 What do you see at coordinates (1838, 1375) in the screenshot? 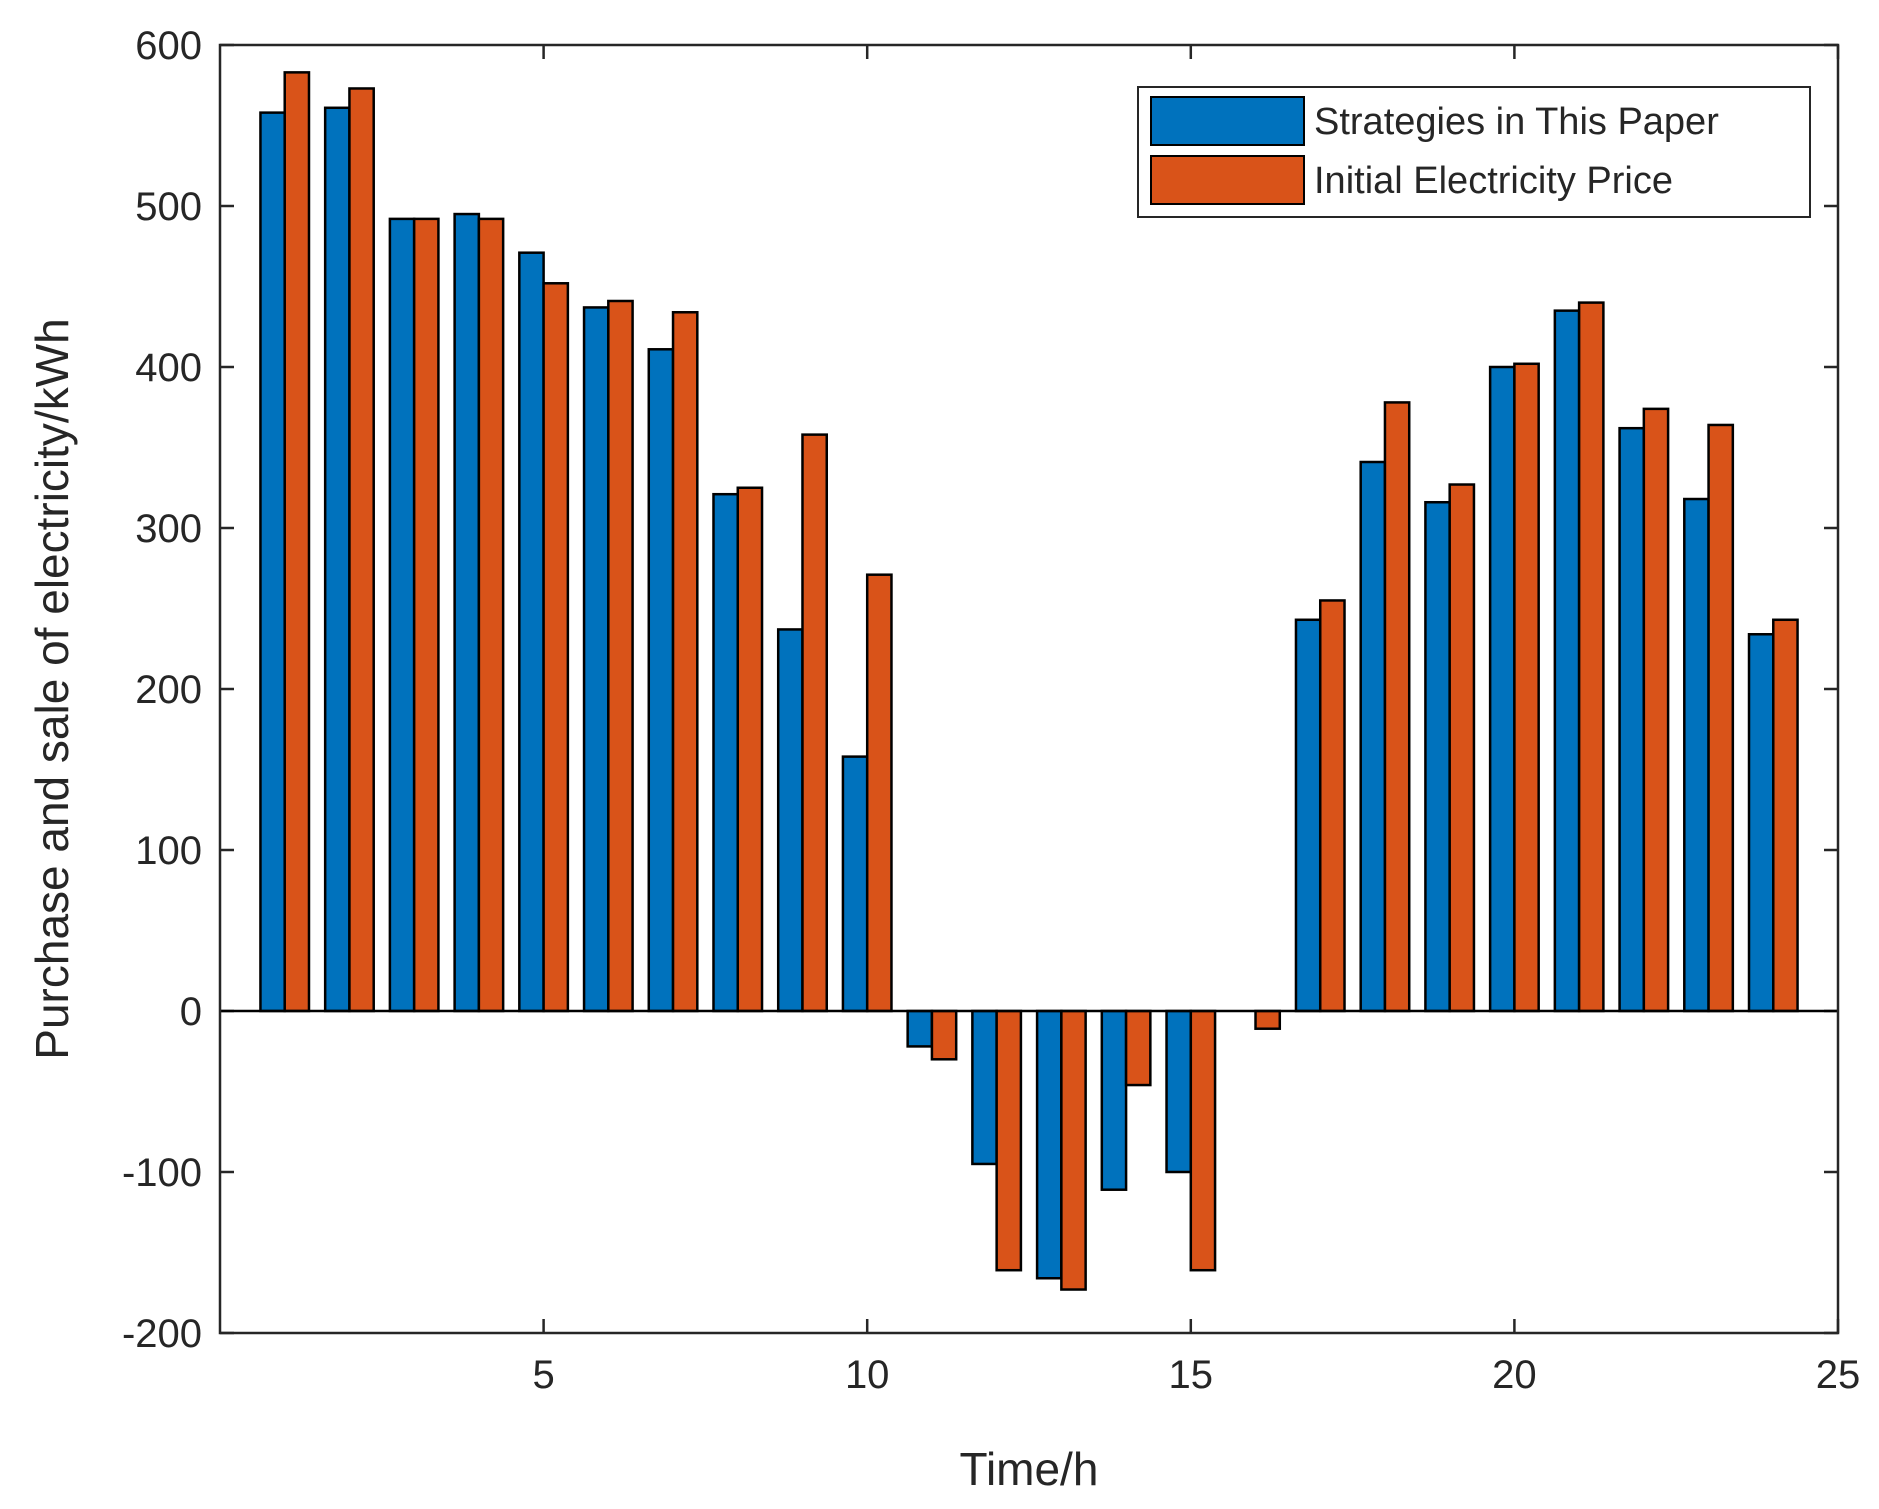
I see `x-tick-label: 25` at bounding box center [1838, 1375].